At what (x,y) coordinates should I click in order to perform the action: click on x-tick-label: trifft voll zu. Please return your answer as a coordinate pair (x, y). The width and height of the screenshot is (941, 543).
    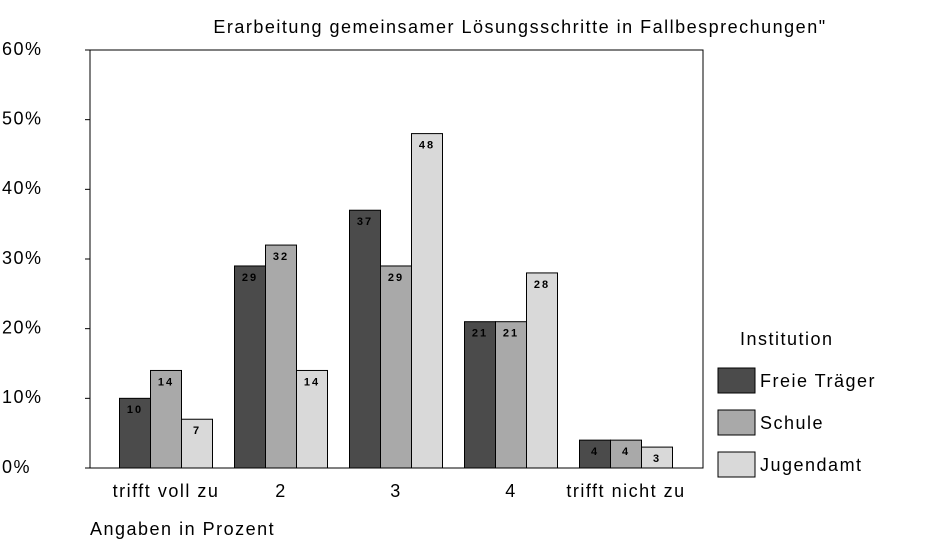
    Looking at the image, I should click on (166, 491).